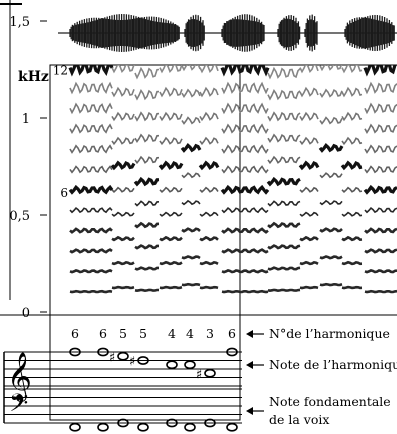  Describe the element at coordinates (19, 216) in the screenshot. I see `axis-tick-label: 0,5` at that location.